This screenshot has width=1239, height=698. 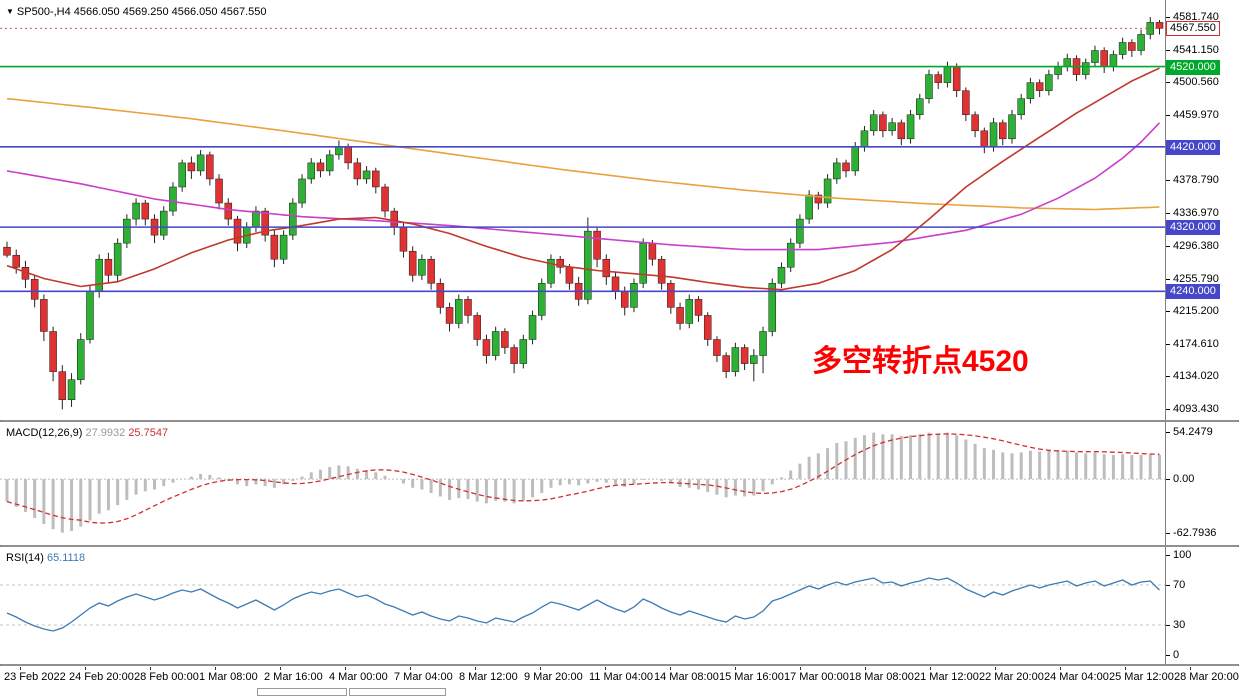 What do you see at coordinates (66, 558) in the screenshot?
I see `rsi-value: 65.1118` at bounding box center [66, 558].